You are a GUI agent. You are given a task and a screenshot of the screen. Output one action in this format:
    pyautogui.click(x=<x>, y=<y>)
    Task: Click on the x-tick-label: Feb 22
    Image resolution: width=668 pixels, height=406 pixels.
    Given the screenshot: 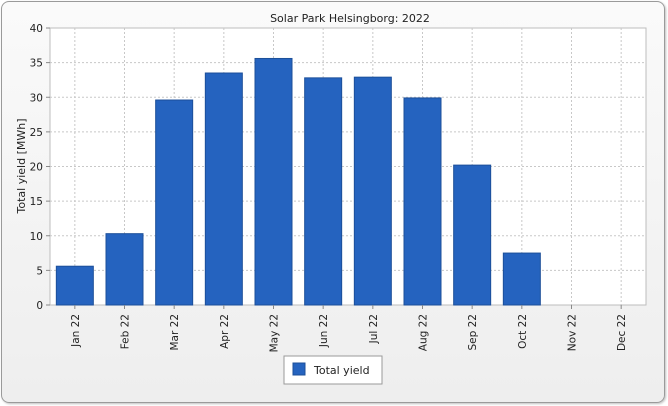 What is the action you would take?
    pyautogui.click(x=126, y=331)
    